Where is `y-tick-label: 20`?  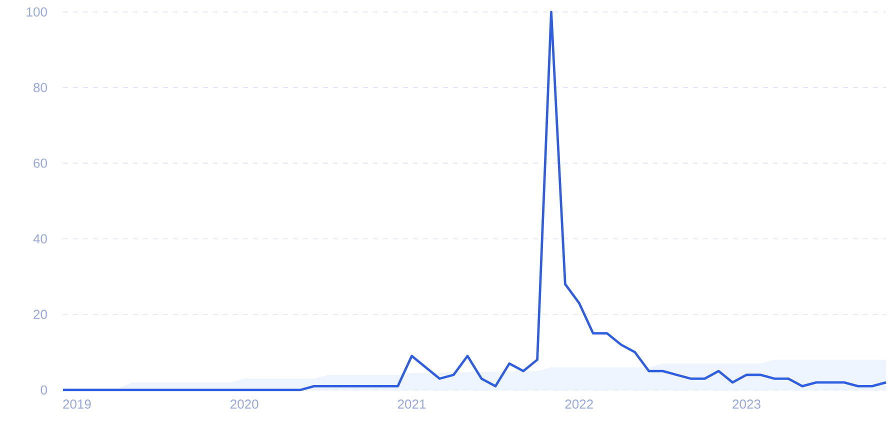
y-tick-label: 20 is located at coordinates (40, 314).